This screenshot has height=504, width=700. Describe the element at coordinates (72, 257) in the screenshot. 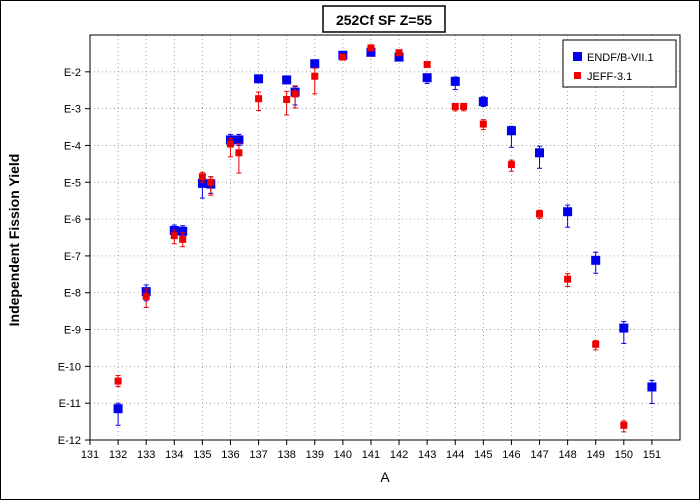

I see `y-tick-label-E-7: E-7` at that location.